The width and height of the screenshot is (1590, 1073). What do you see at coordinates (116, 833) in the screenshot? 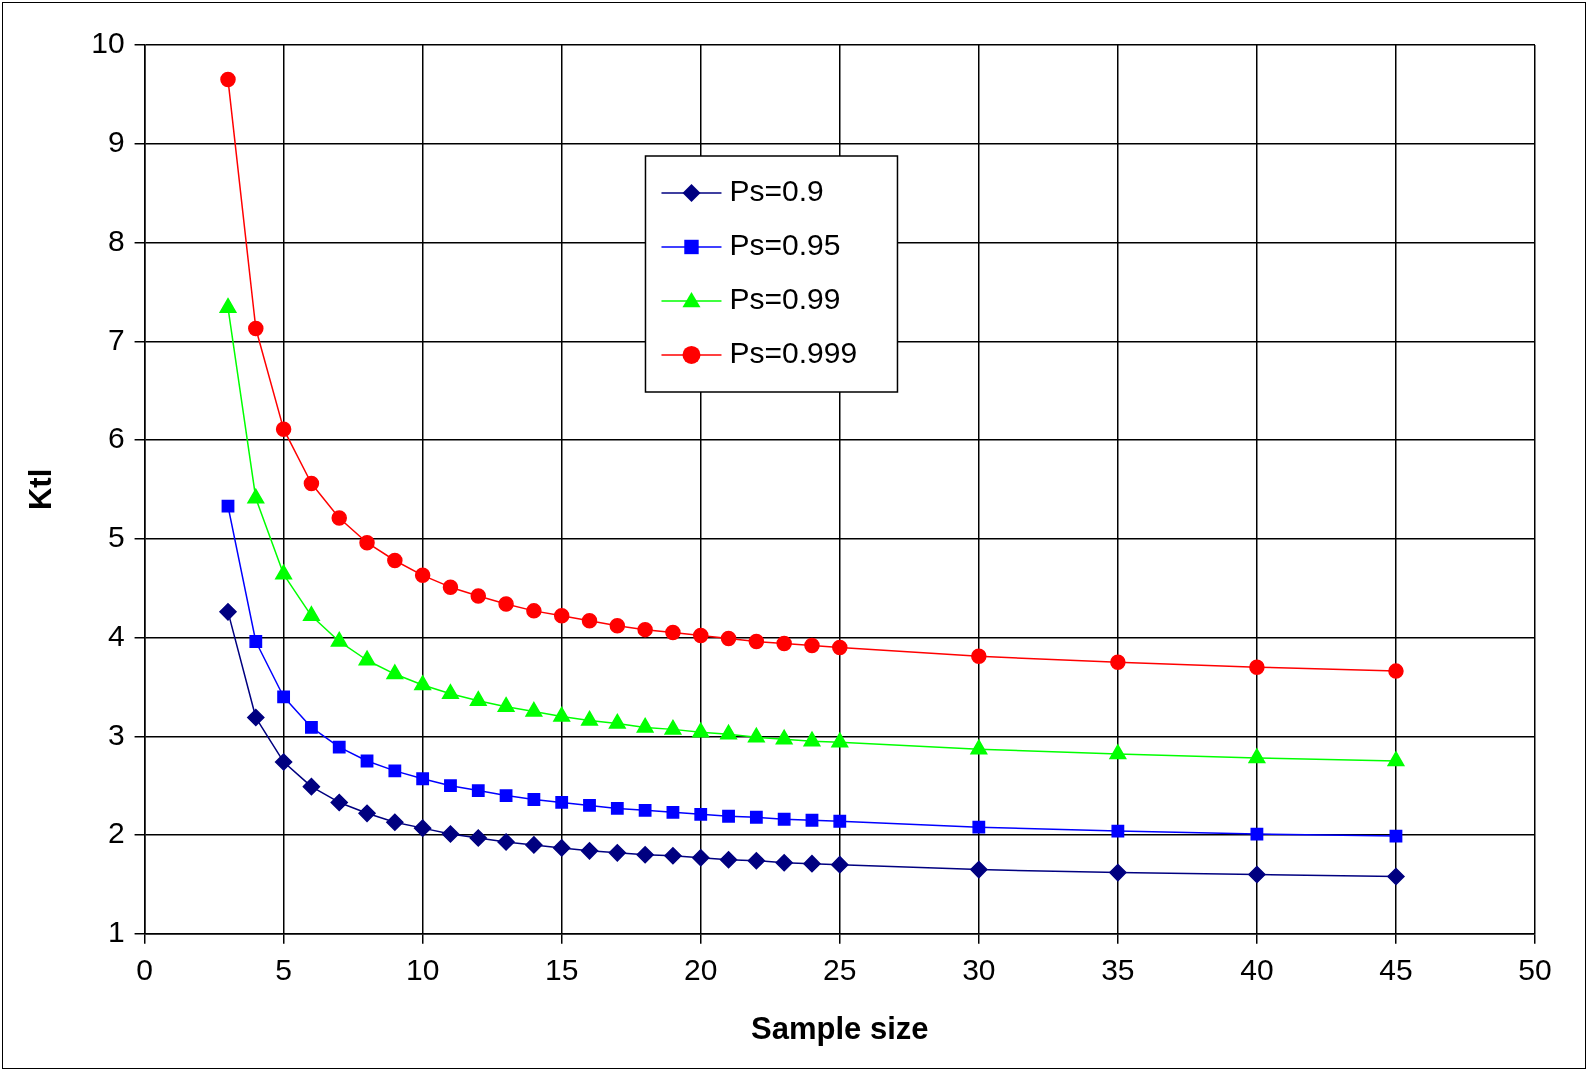
I see `y-tick-label: 2` at bounding box center [116, 833].